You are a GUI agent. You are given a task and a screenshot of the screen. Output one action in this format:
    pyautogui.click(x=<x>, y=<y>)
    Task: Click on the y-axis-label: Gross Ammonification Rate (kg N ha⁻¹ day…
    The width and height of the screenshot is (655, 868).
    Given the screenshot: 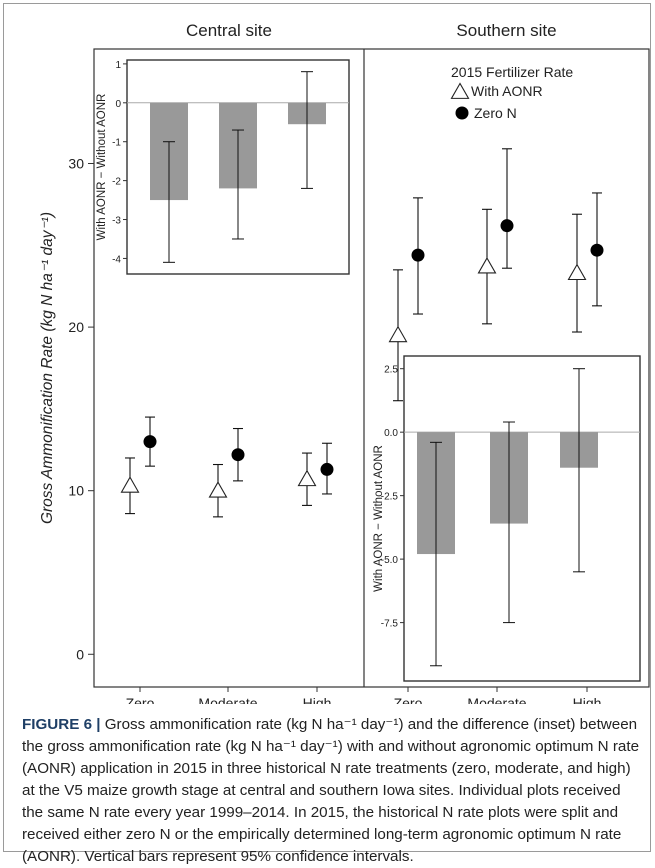 What is the action you would take?
    pyautogui.click(x=47, y=368)
    